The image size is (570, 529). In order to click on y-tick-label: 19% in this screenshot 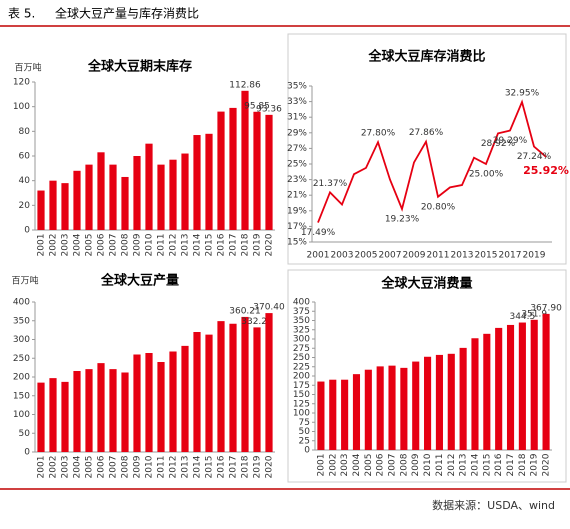, I will do `click(297, 211)`.